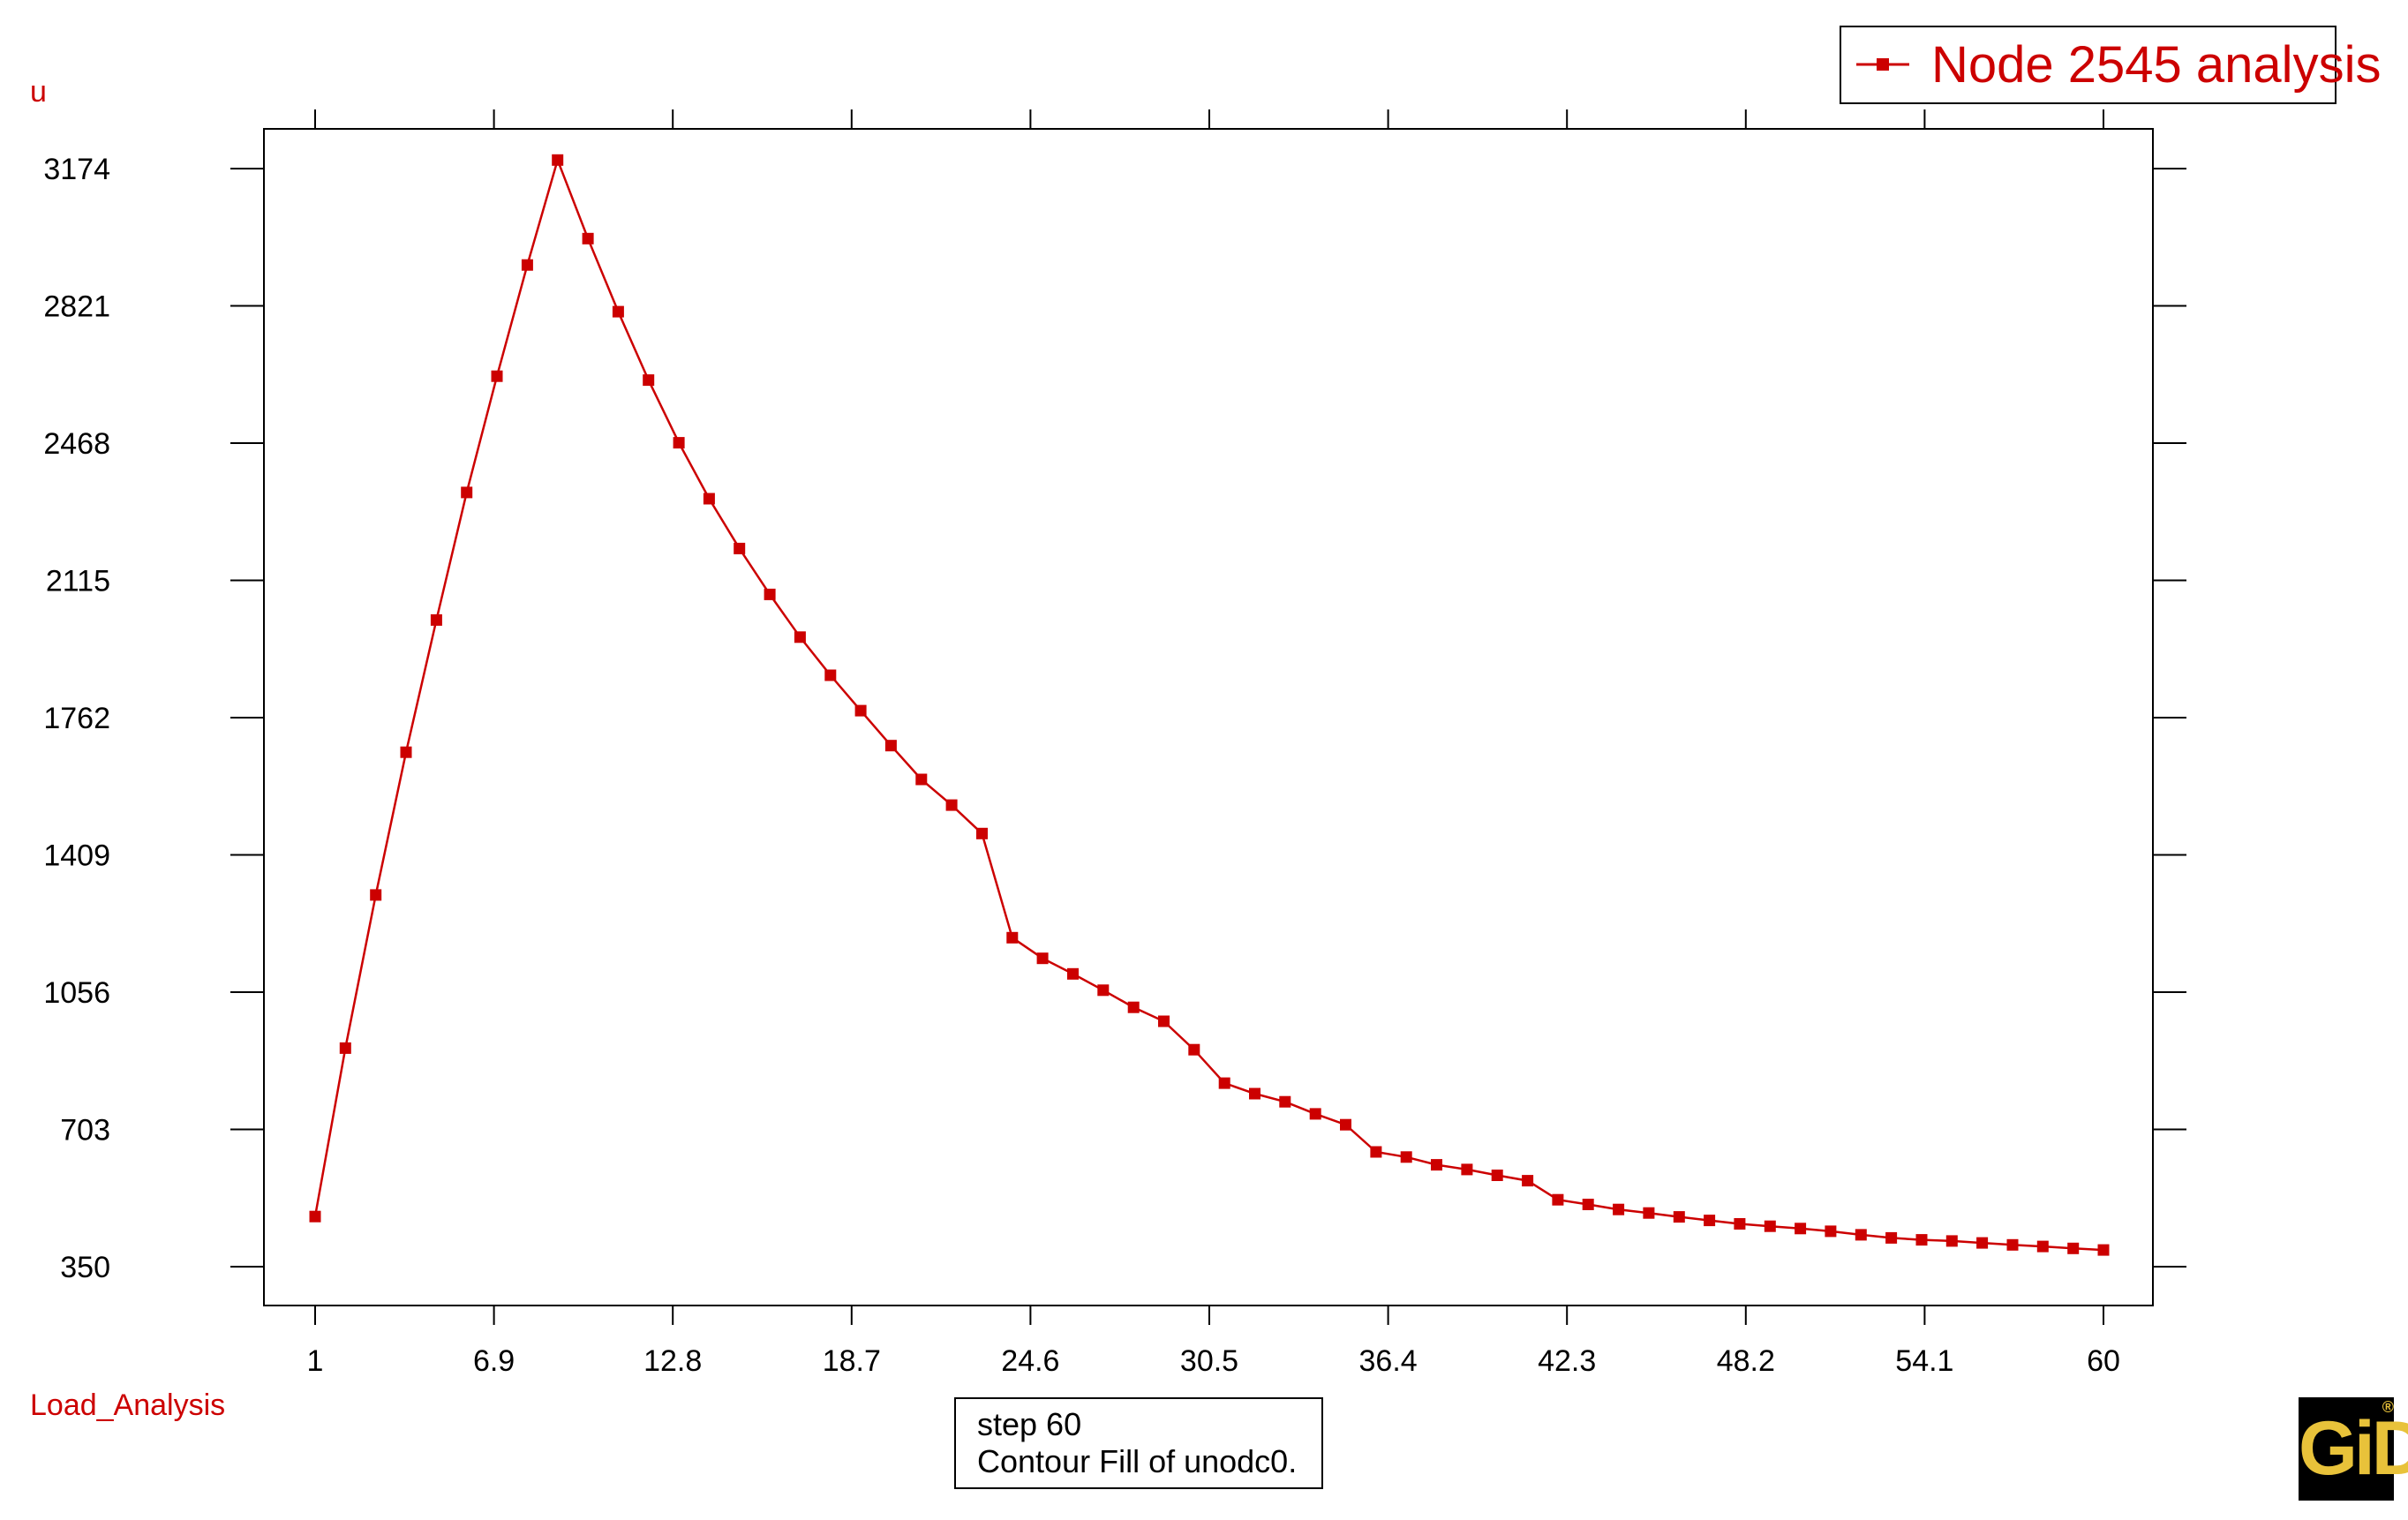 The image size is (2408, 1520). I want to click on gid-logo: GiD ®, so click(2353, 1449).